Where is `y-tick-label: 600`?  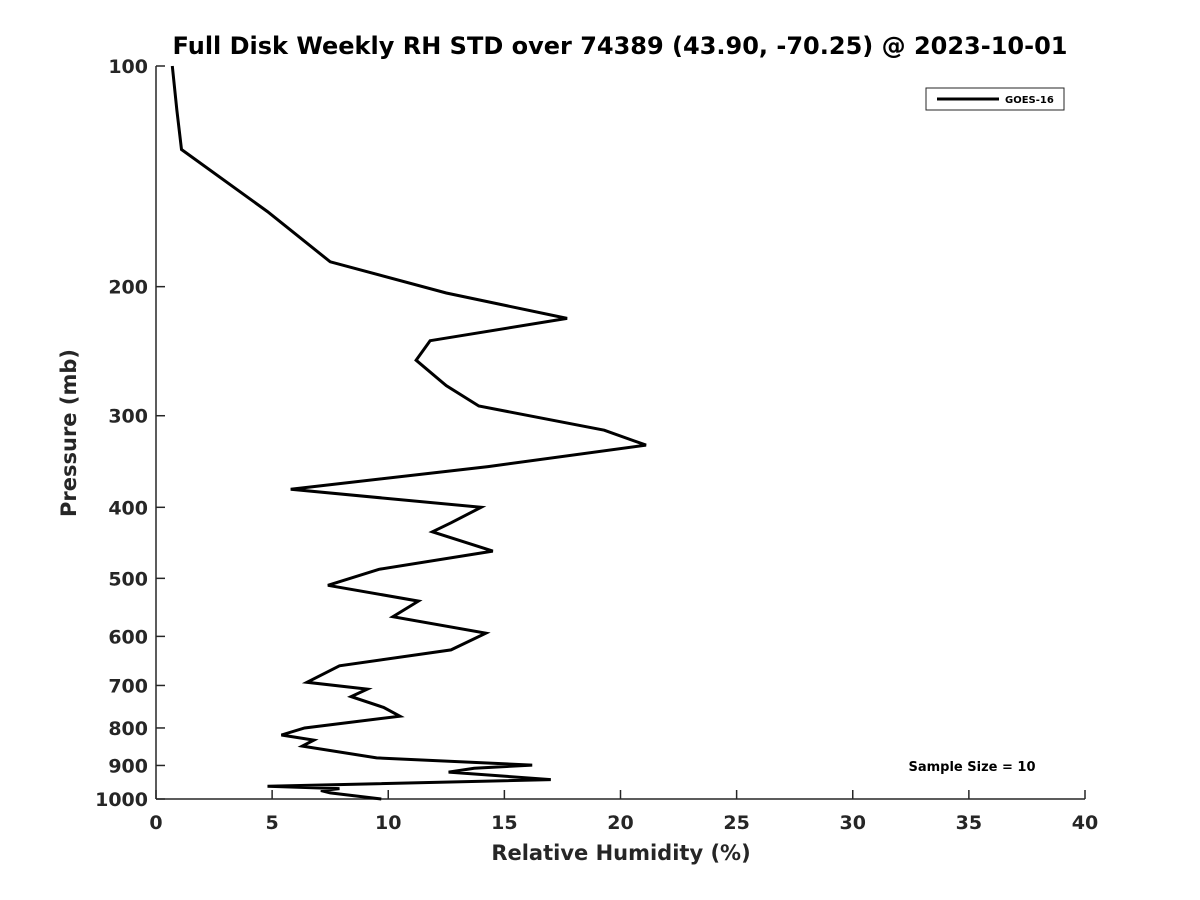
y-tick-label: 600 is located at coordinates (128, 637).